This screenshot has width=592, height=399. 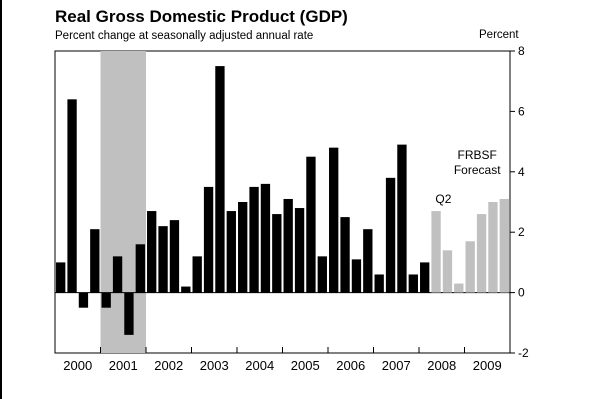 What do you see at coordinates (168, 365) in the screenshot?
I see `x-tick-label: 2002` at bounding box center [168, 365].